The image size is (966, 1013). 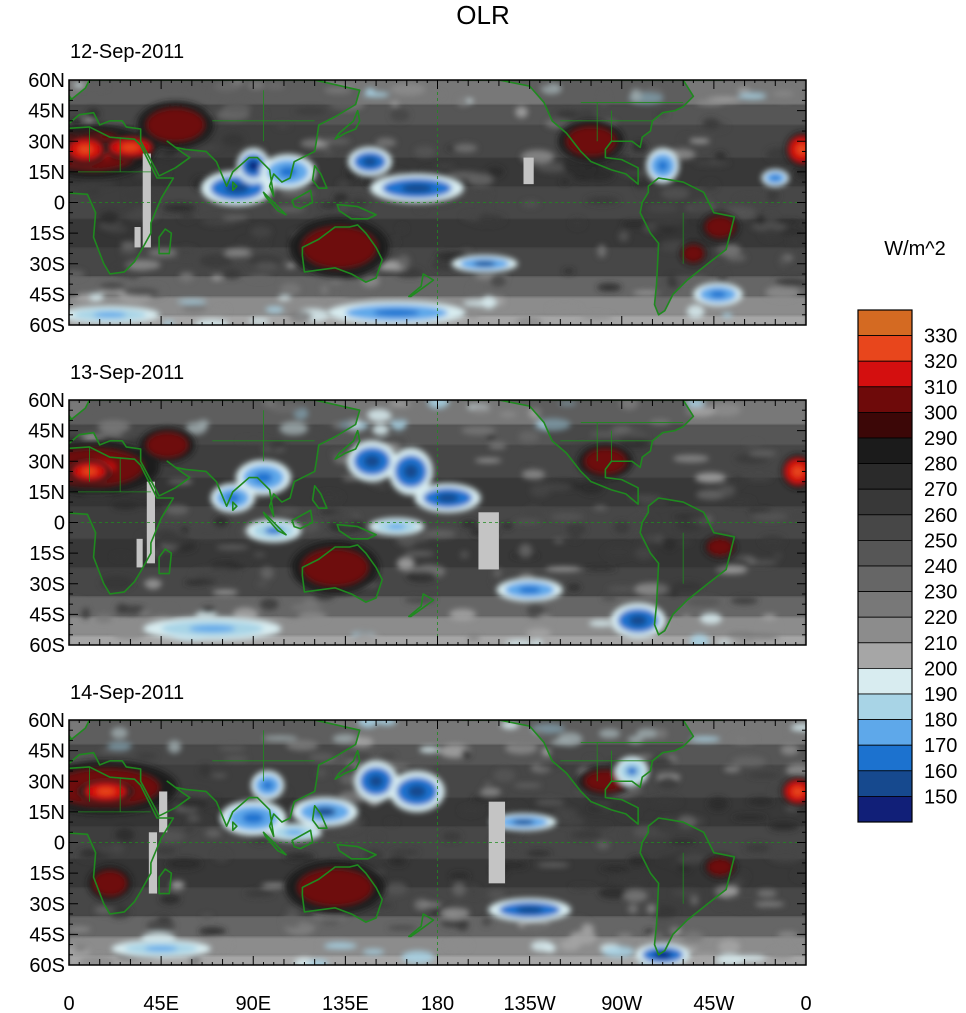 What do you see at coordinates (342, 253) in the screenshot?
I see `coastline-australia` at bounding box center [342, 253].